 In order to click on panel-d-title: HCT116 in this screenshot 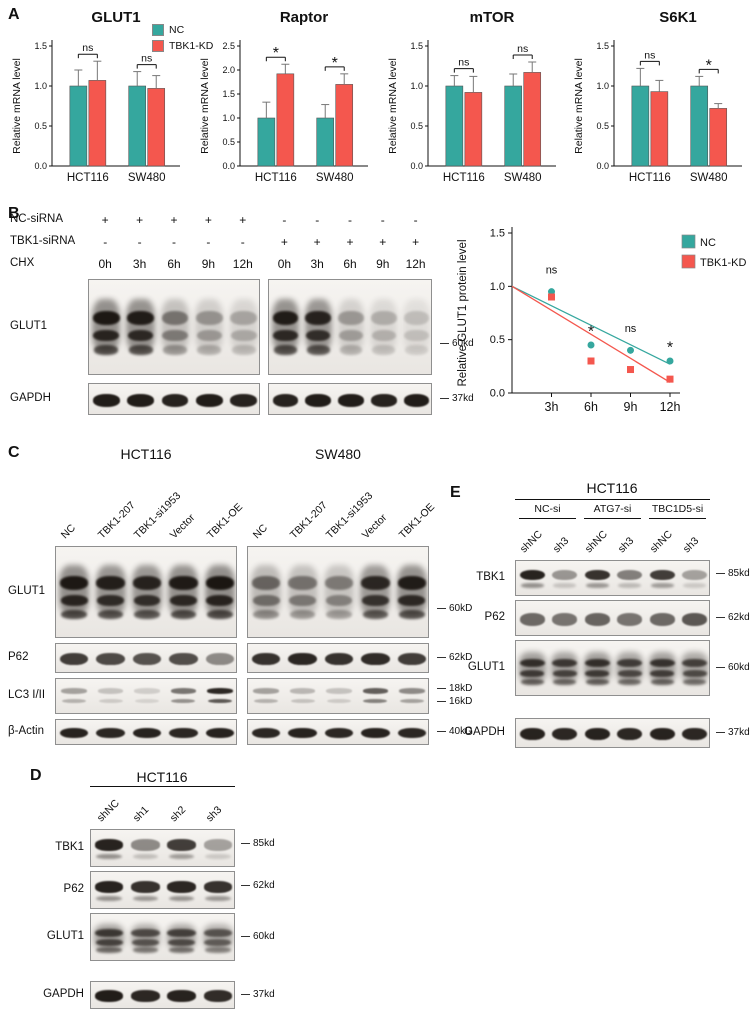, I will do `click(162, 777)`.